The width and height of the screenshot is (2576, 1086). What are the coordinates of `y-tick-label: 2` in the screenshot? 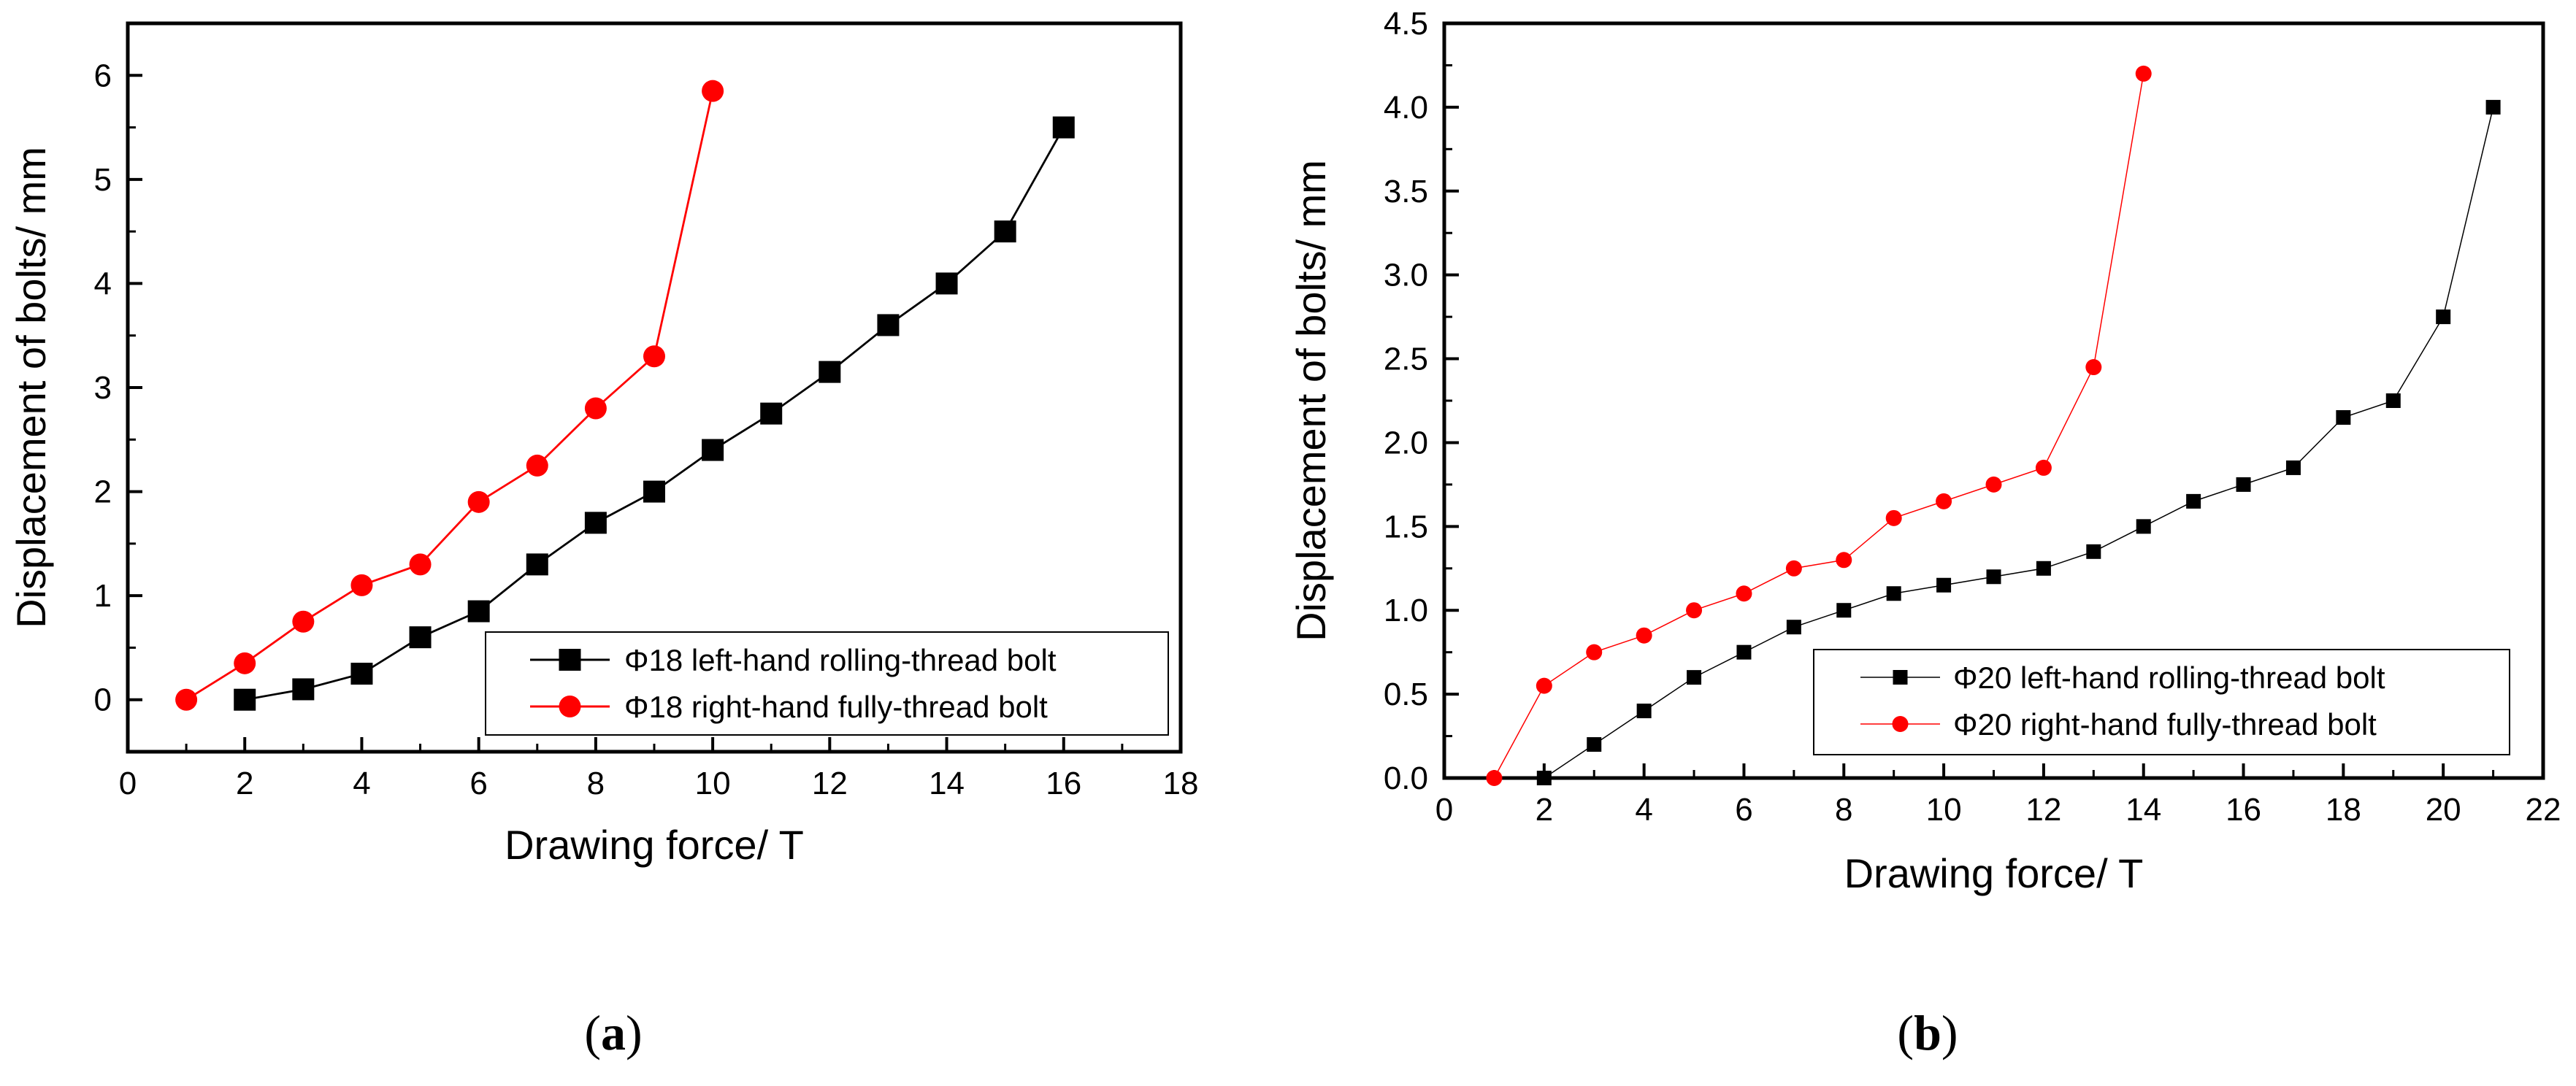 It's located at (103, 492).